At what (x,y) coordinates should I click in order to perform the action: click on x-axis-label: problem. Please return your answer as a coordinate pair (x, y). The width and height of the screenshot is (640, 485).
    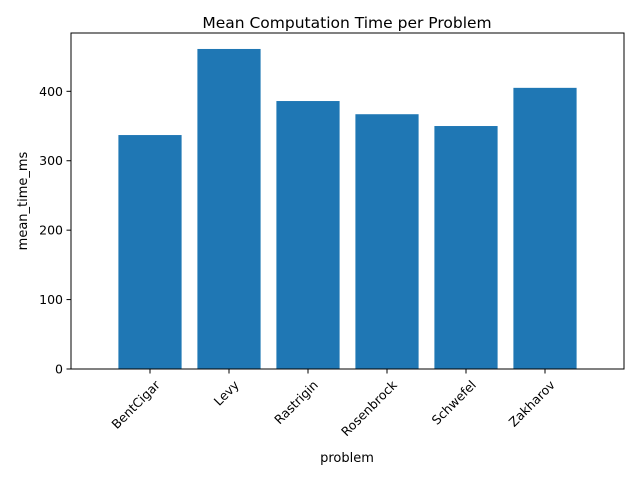
    Looking at the image, I should click on (347, 458).